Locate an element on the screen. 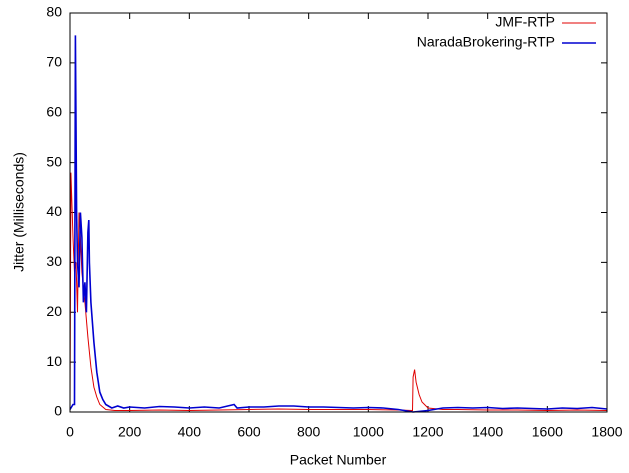  x-tick-label: 1600 is located at coordinates (547, 432).